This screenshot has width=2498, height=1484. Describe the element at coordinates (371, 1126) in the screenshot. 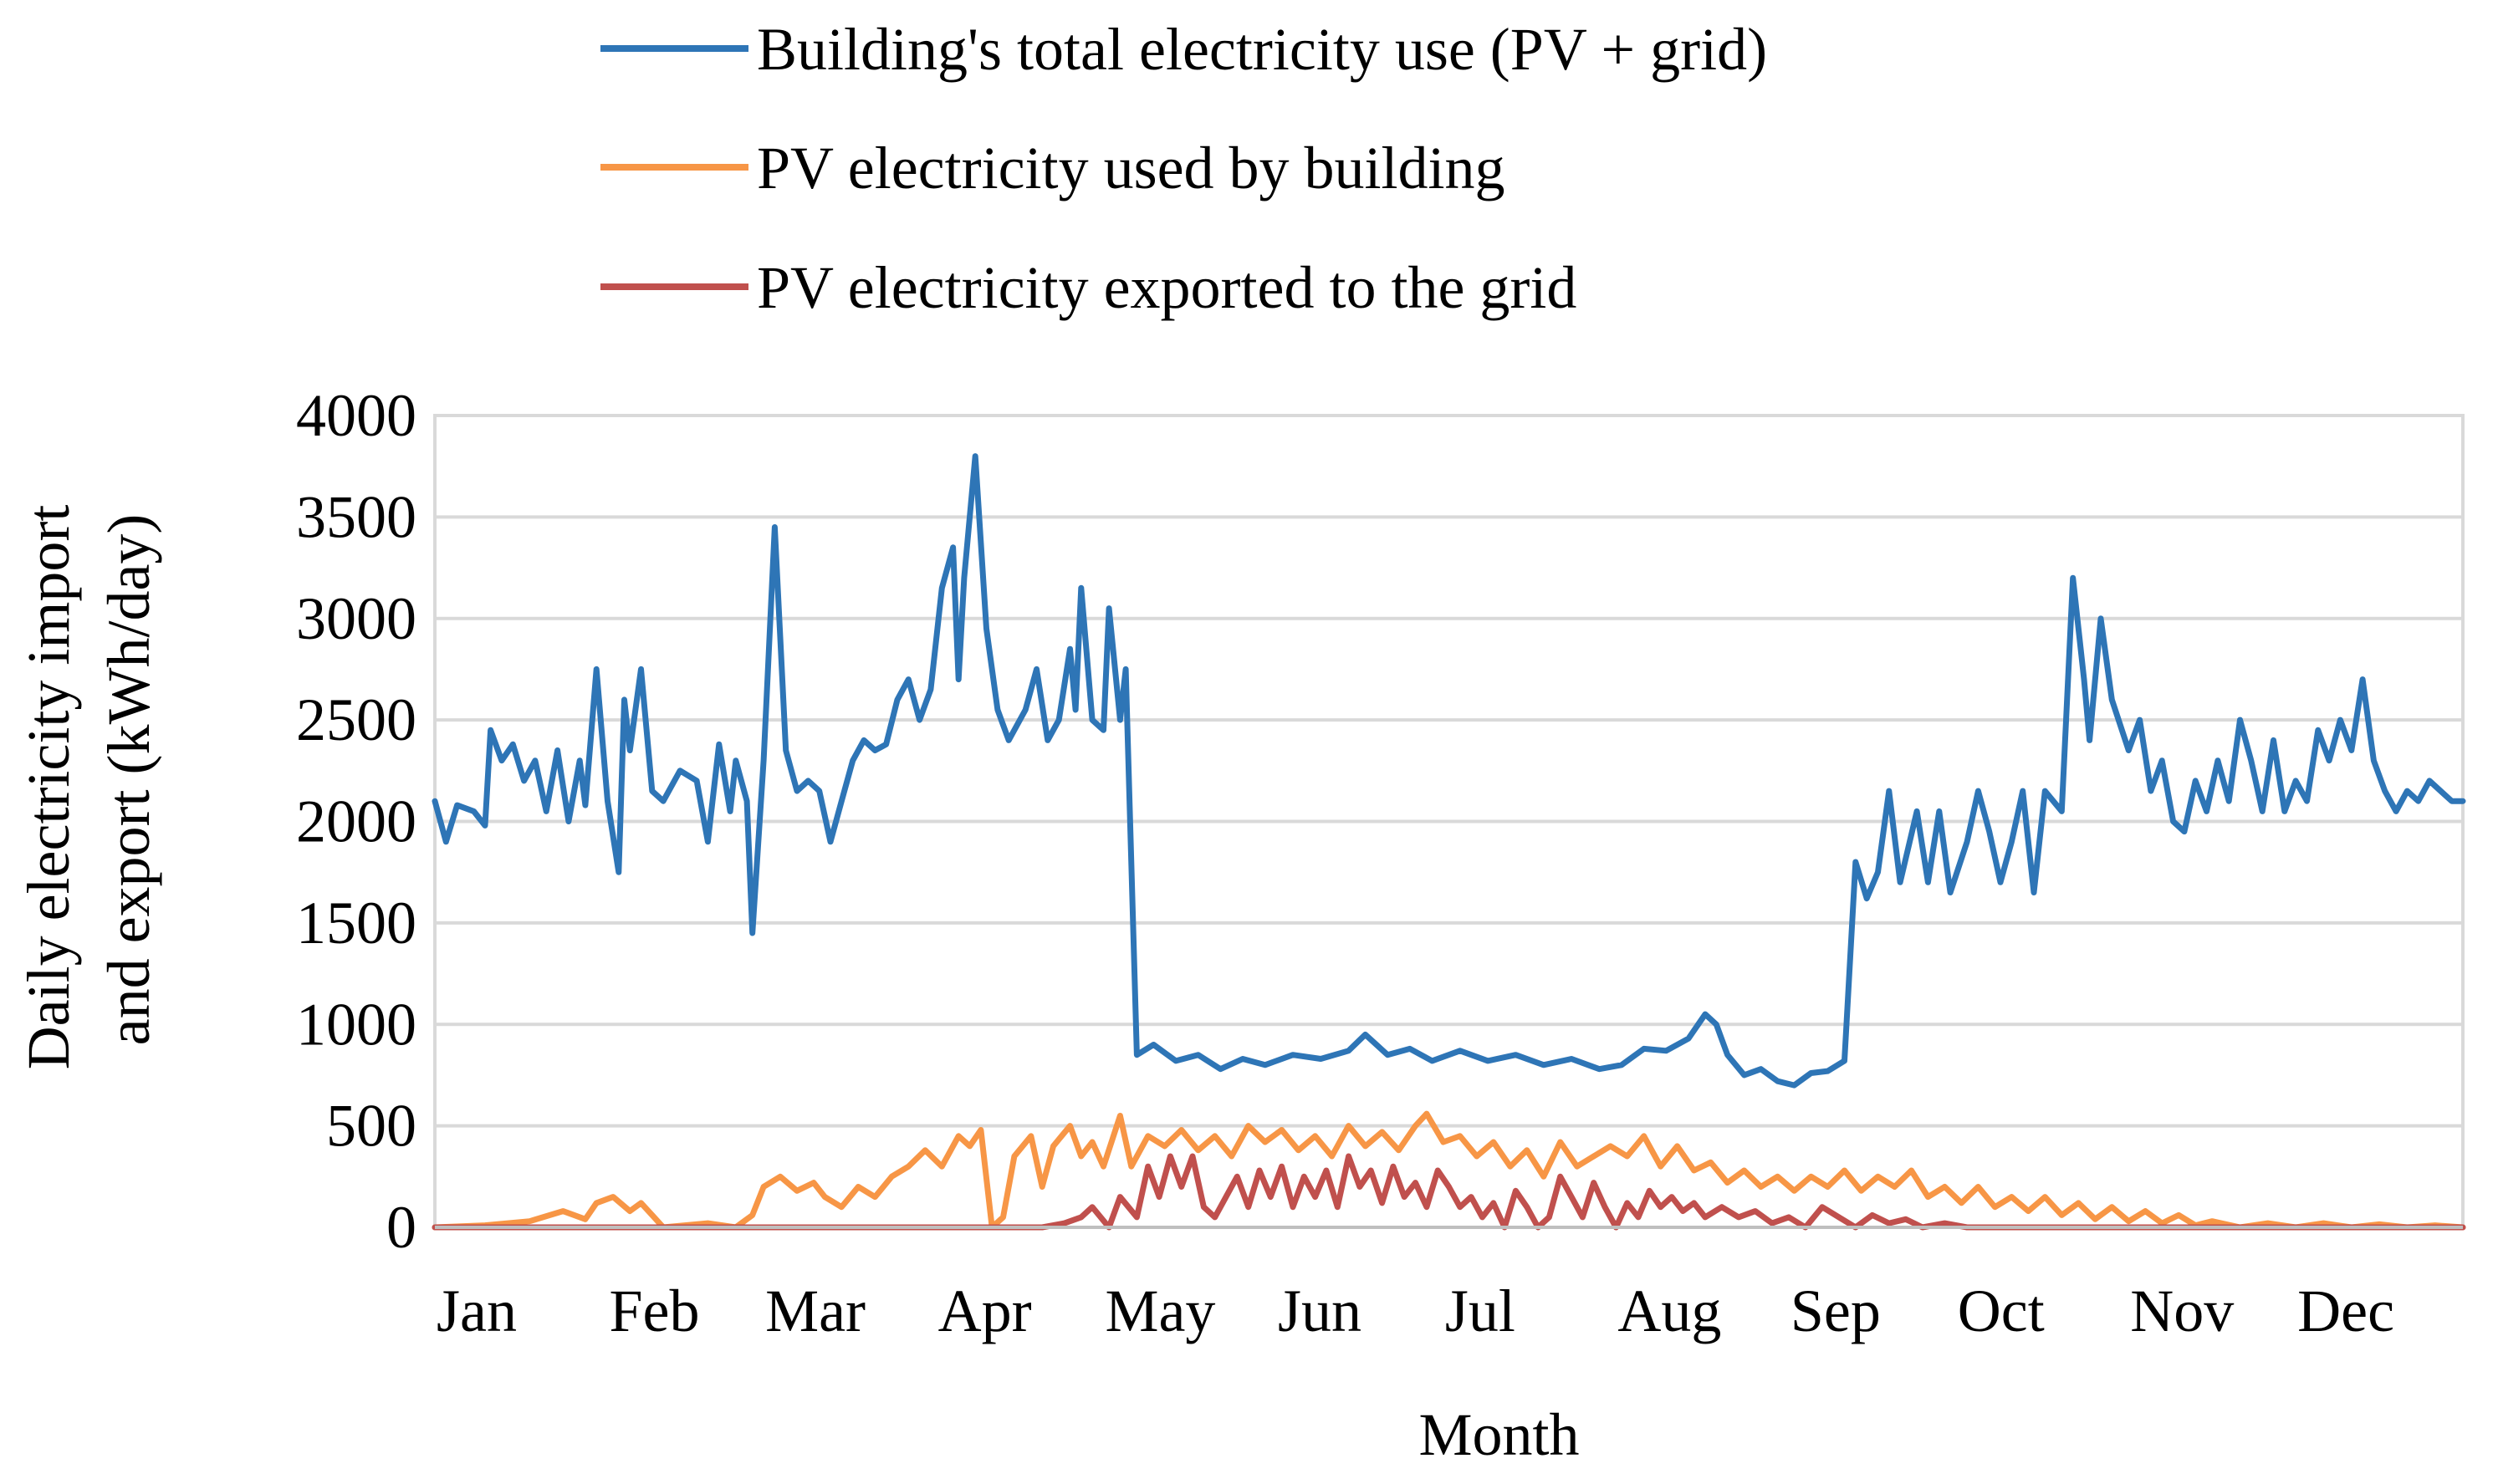

I see `y-tick-label: 500` at that location.